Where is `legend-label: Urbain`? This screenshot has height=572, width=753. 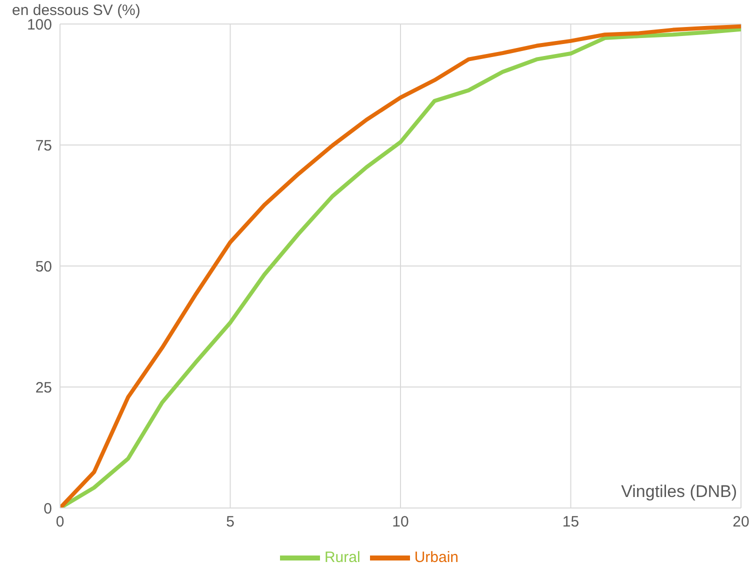
legend-label: Urbain is located at coordinates (436, 557).